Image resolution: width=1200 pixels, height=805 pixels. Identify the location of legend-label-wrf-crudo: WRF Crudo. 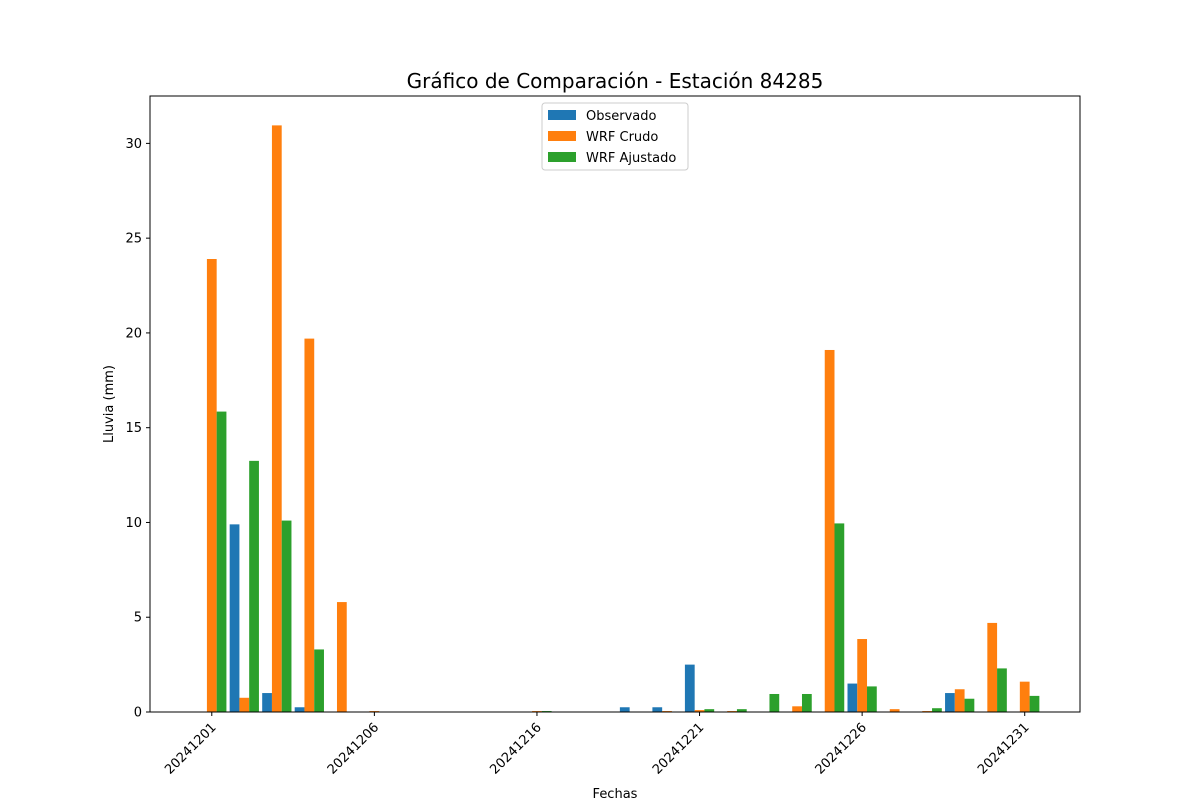
(622, 137).